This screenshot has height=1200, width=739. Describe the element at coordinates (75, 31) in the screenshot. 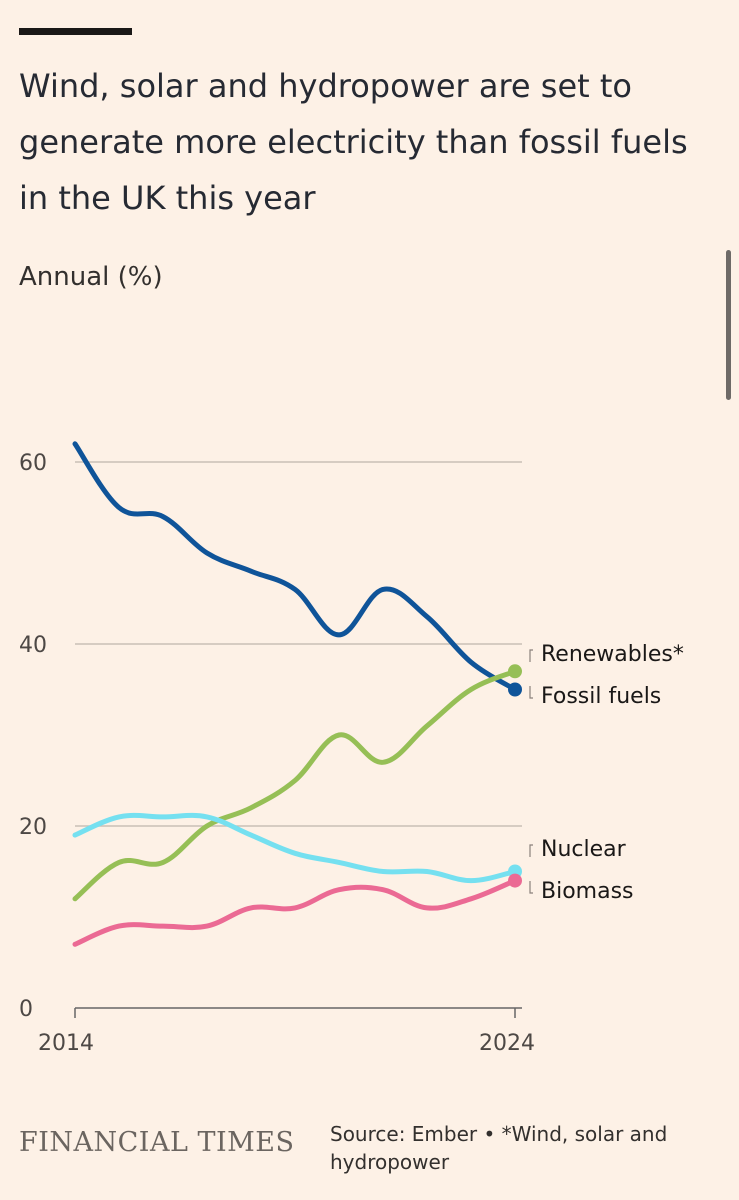

I see `top-rule` at that location.